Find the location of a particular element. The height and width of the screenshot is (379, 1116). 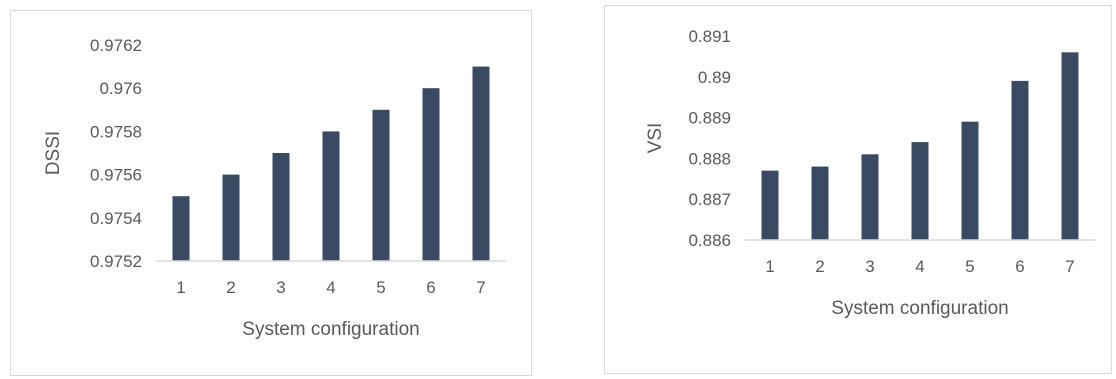

y-tick-label: 0.976 is located at coordinates (120, 88).